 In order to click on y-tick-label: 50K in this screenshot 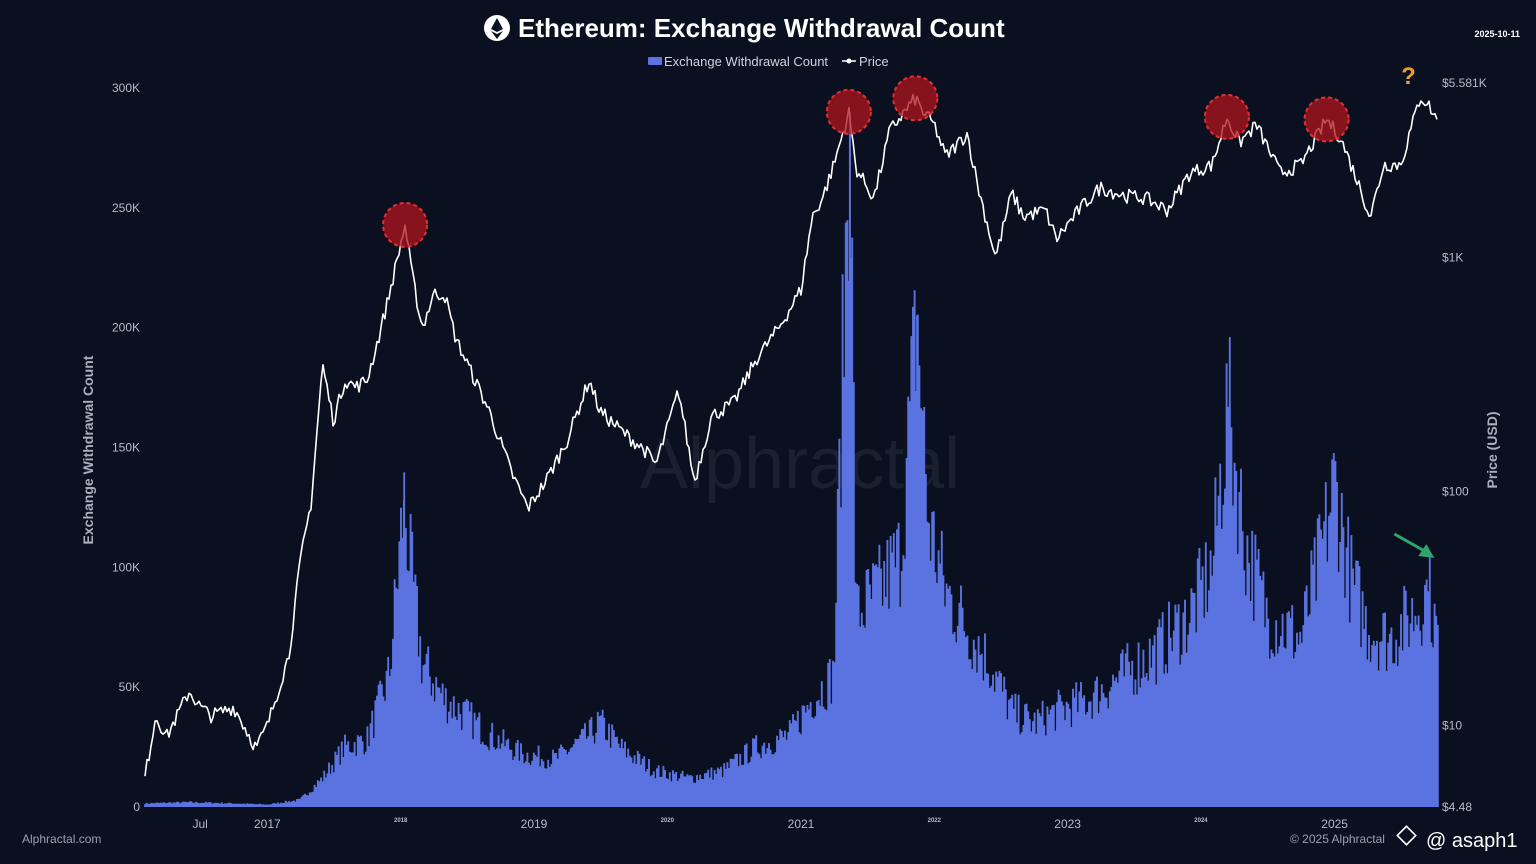, I will do `click(129, 687)`.